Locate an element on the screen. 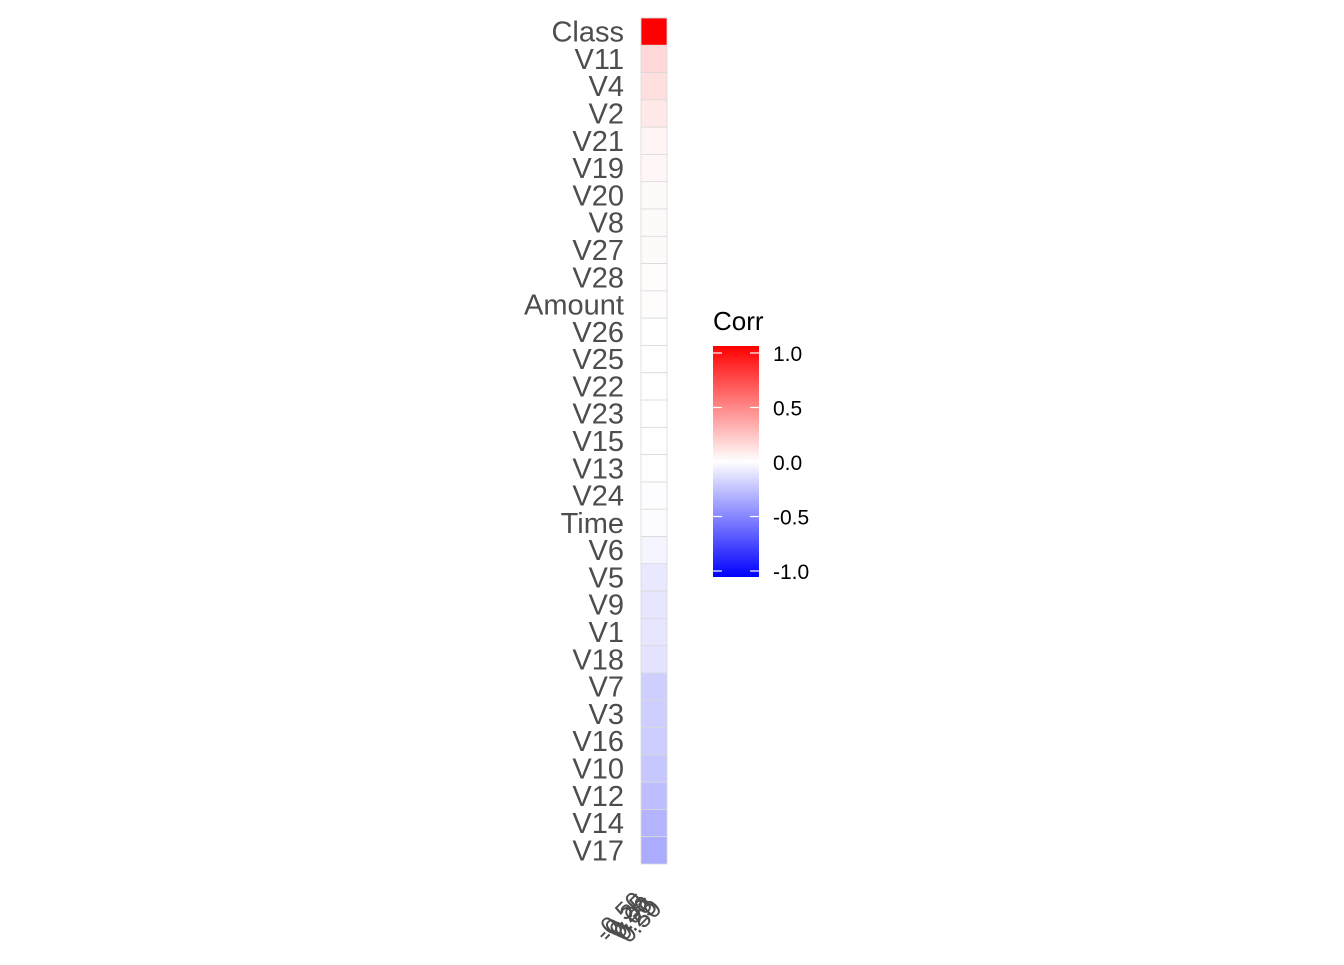 Image resolution: width=1344 pixels, height=965 pixels. heatmap-cell-v26 is located at coordinates (654, 331).